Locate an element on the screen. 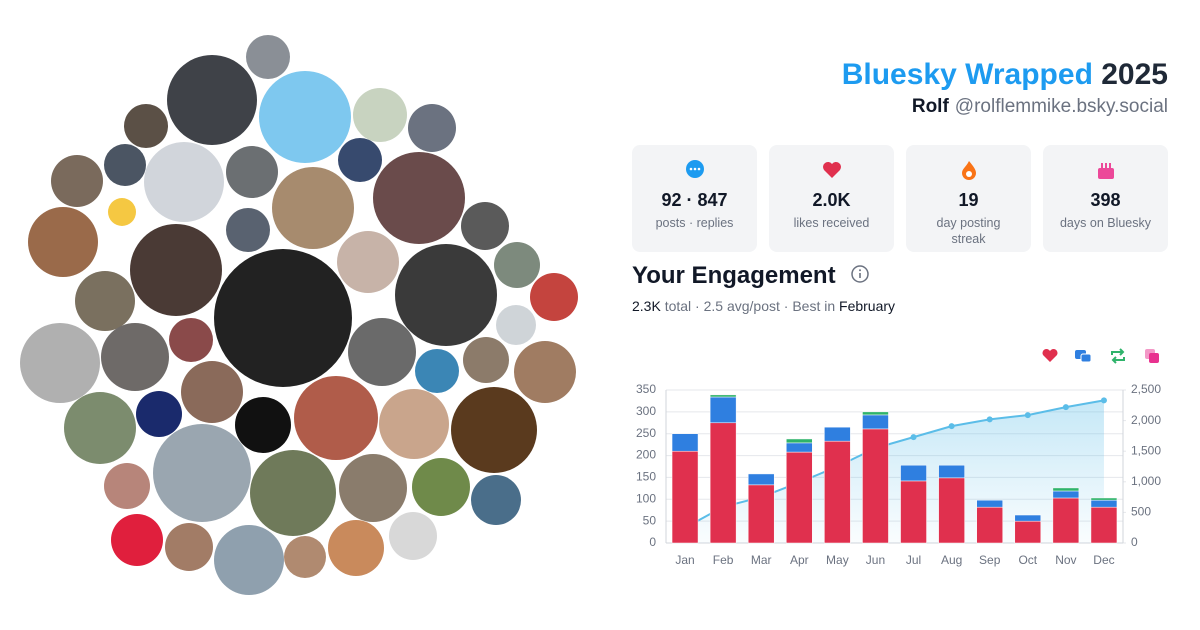 The height and width of the screenshot is (630, 1200). x-tick-label: Jan is located at coordinates (684, 560).